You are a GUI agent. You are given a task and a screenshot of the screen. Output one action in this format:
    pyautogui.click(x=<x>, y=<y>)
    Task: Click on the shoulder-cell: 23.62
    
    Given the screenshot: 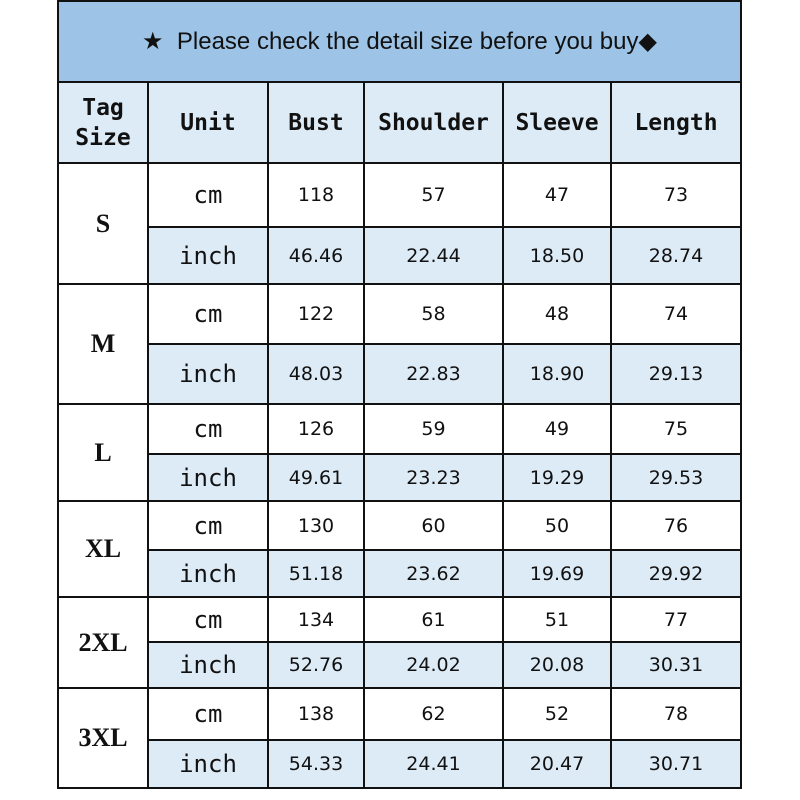 What is the action you would take?
    pyautogui.click(x=433, y=573)
    